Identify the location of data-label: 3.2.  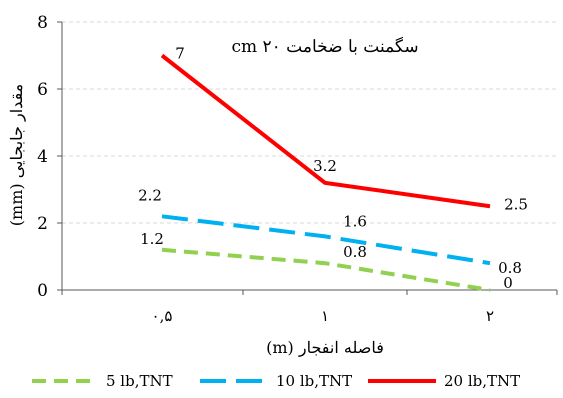
(325, 166).